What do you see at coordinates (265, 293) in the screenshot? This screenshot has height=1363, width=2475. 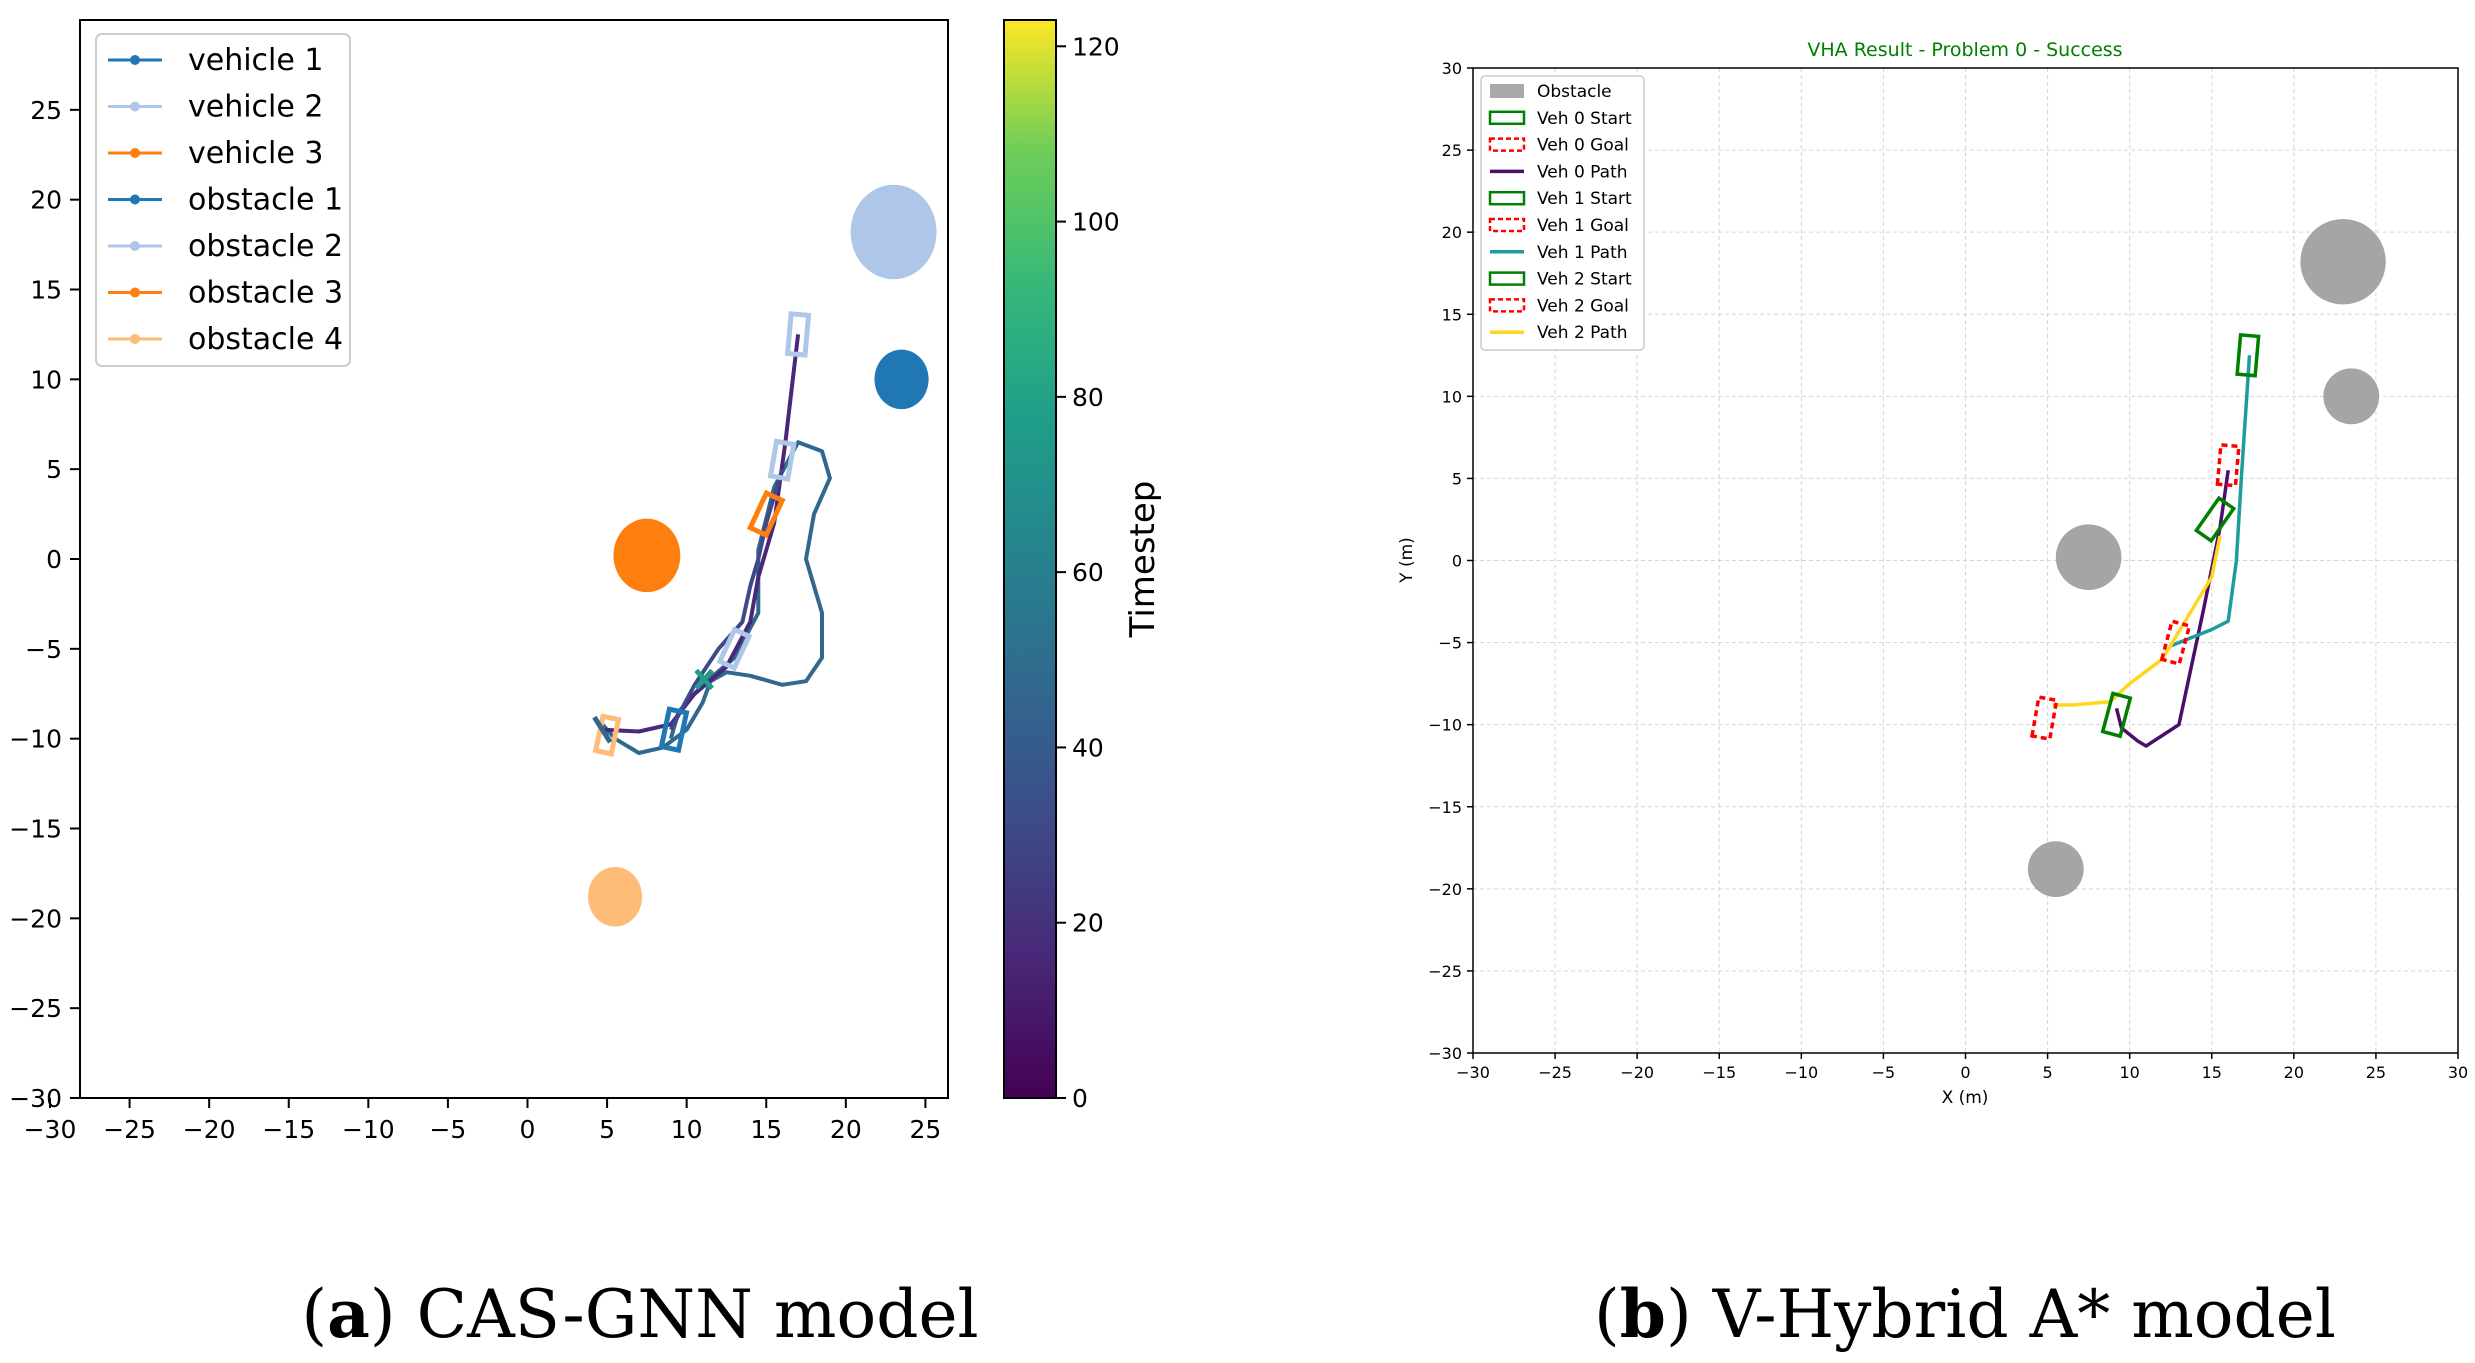 I see `legend-label: obstacle 3` at bounding box center [265, 293].